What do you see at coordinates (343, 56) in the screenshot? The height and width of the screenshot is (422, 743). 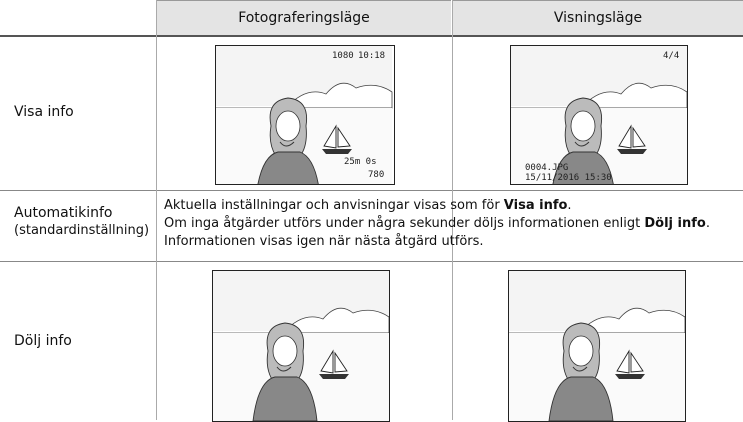 I see `overlay-text: 1080` at bounding box center [343, 56].